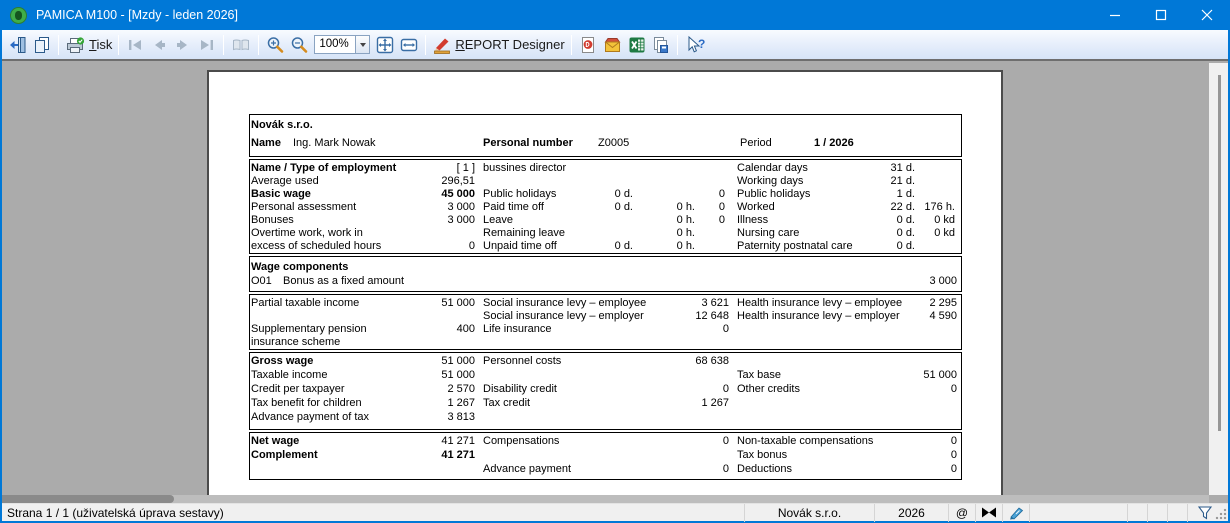  I want to click on last-page-button, so click(207, 45).